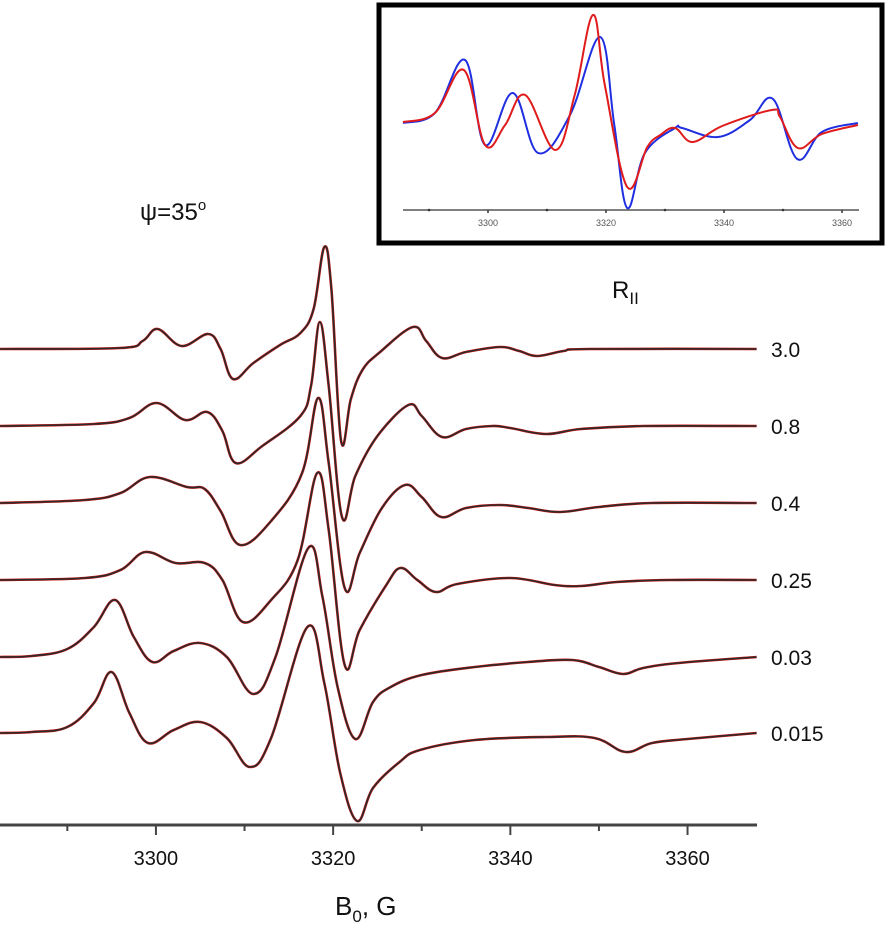 This screenshot has height=925, width=890. Describe the element at coordinates (333, 859) in the screenshot. I see `x-tick-label: 3320` at that location.